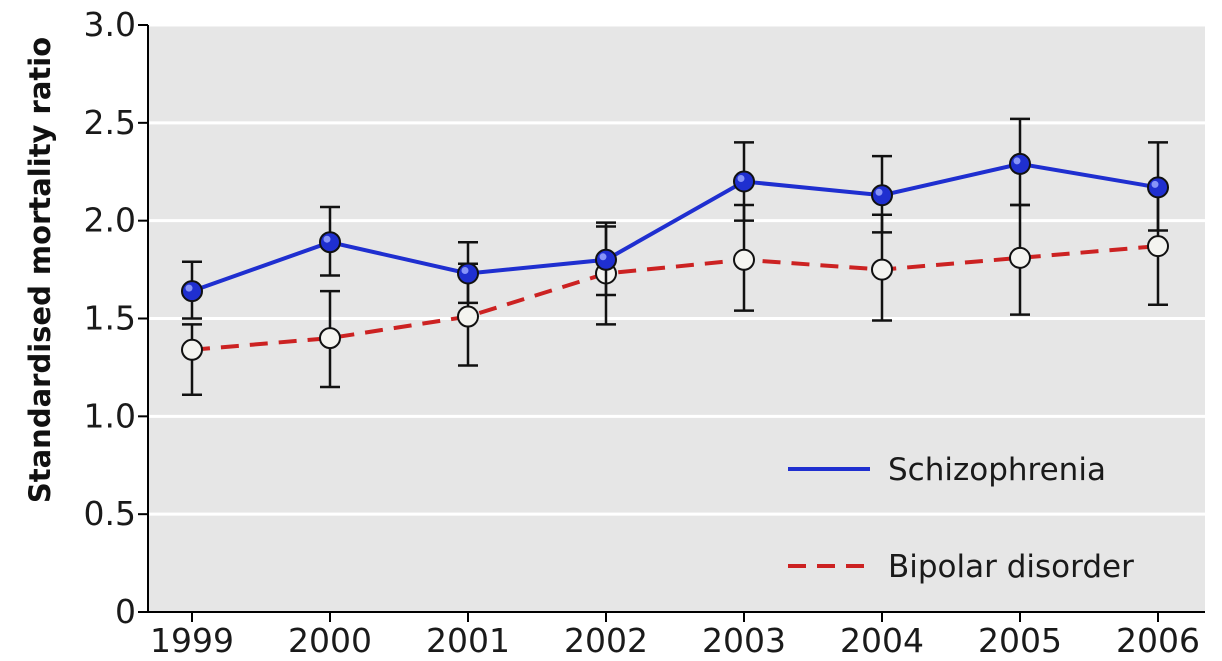 Image resolution: width=1222 pixels, height=661 pixels. What do you see at coordinates (1011, 567) in the screenshot?
I see `legend-label-bipolar-disorder: Bipolar disorder` at bounding box center [1011, 567].